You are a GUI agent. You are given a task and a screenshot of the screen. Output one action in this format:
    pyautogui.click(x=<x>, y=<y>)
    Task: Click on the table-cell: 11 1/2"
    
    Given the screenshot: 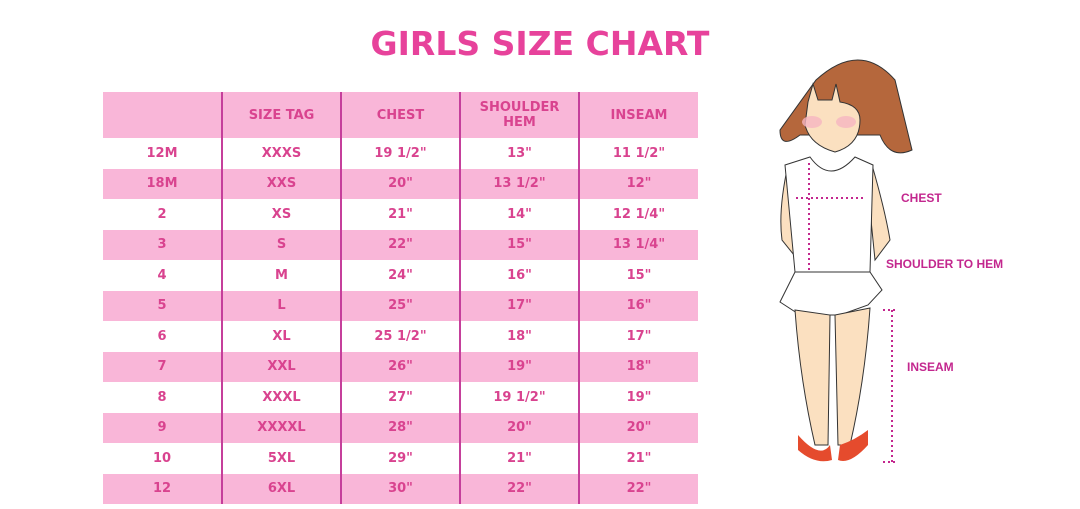 What is the action you would take?
    pyautogui.click(x=638, y=153)
    